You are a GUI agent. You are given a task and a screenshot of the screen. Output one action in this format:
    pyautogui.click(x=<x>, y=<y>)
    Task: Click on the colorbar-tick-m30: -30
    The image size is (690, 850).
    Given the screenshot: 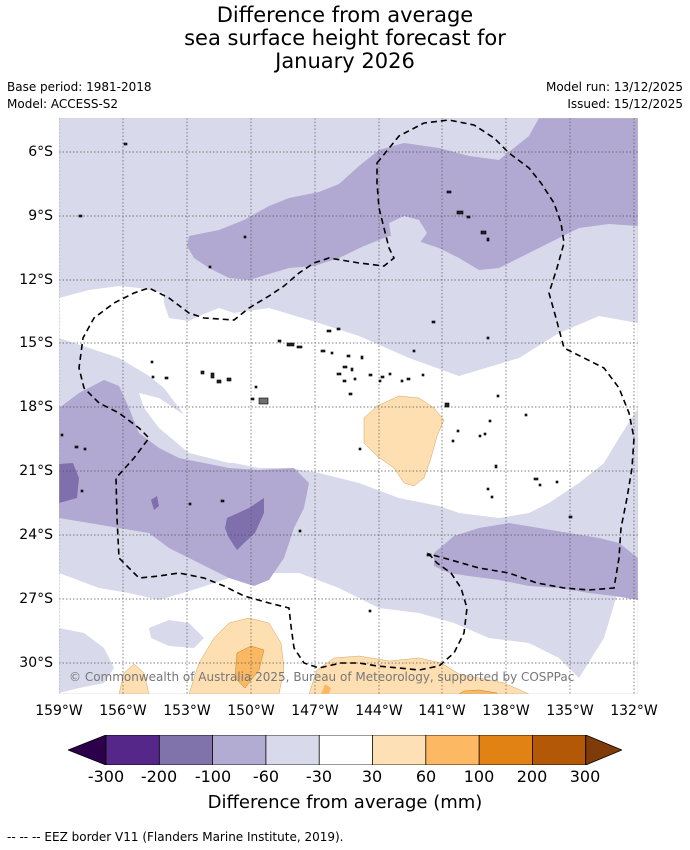 What is the action you would take?
    pyautogui.click(x=319, y=776)
    